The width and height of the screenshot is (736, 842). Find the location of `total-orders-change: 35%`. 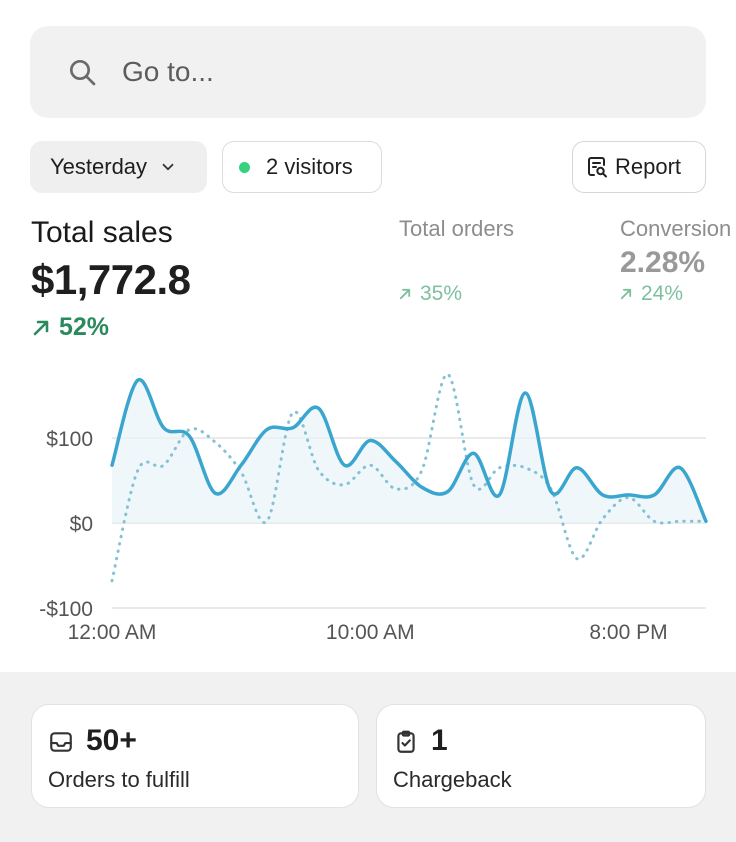

total-orders-change: 35% is located at coordinates (430, 294).